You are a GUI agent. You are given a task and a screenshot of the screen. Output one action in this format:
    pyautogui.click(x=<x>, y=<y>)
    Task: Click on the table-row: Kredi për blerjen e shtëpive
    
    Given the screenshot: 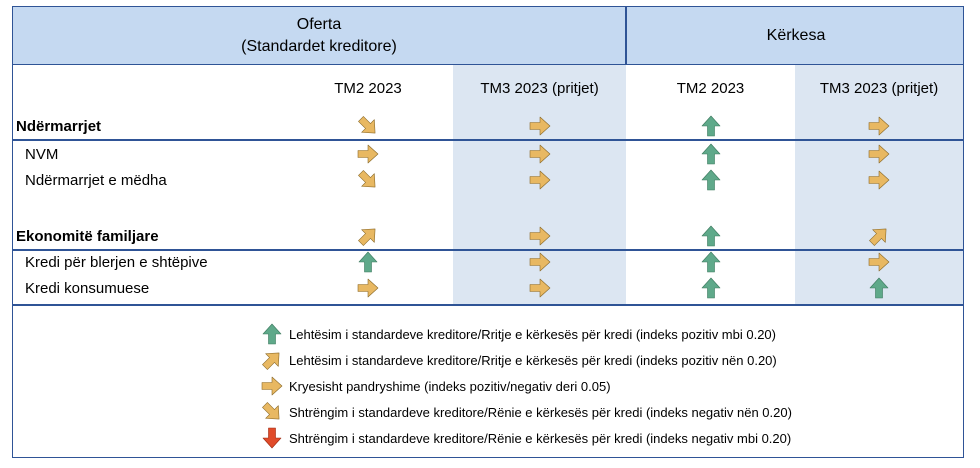 What is the action you would take?
    pyautogui.click(x=488, y=262)
    